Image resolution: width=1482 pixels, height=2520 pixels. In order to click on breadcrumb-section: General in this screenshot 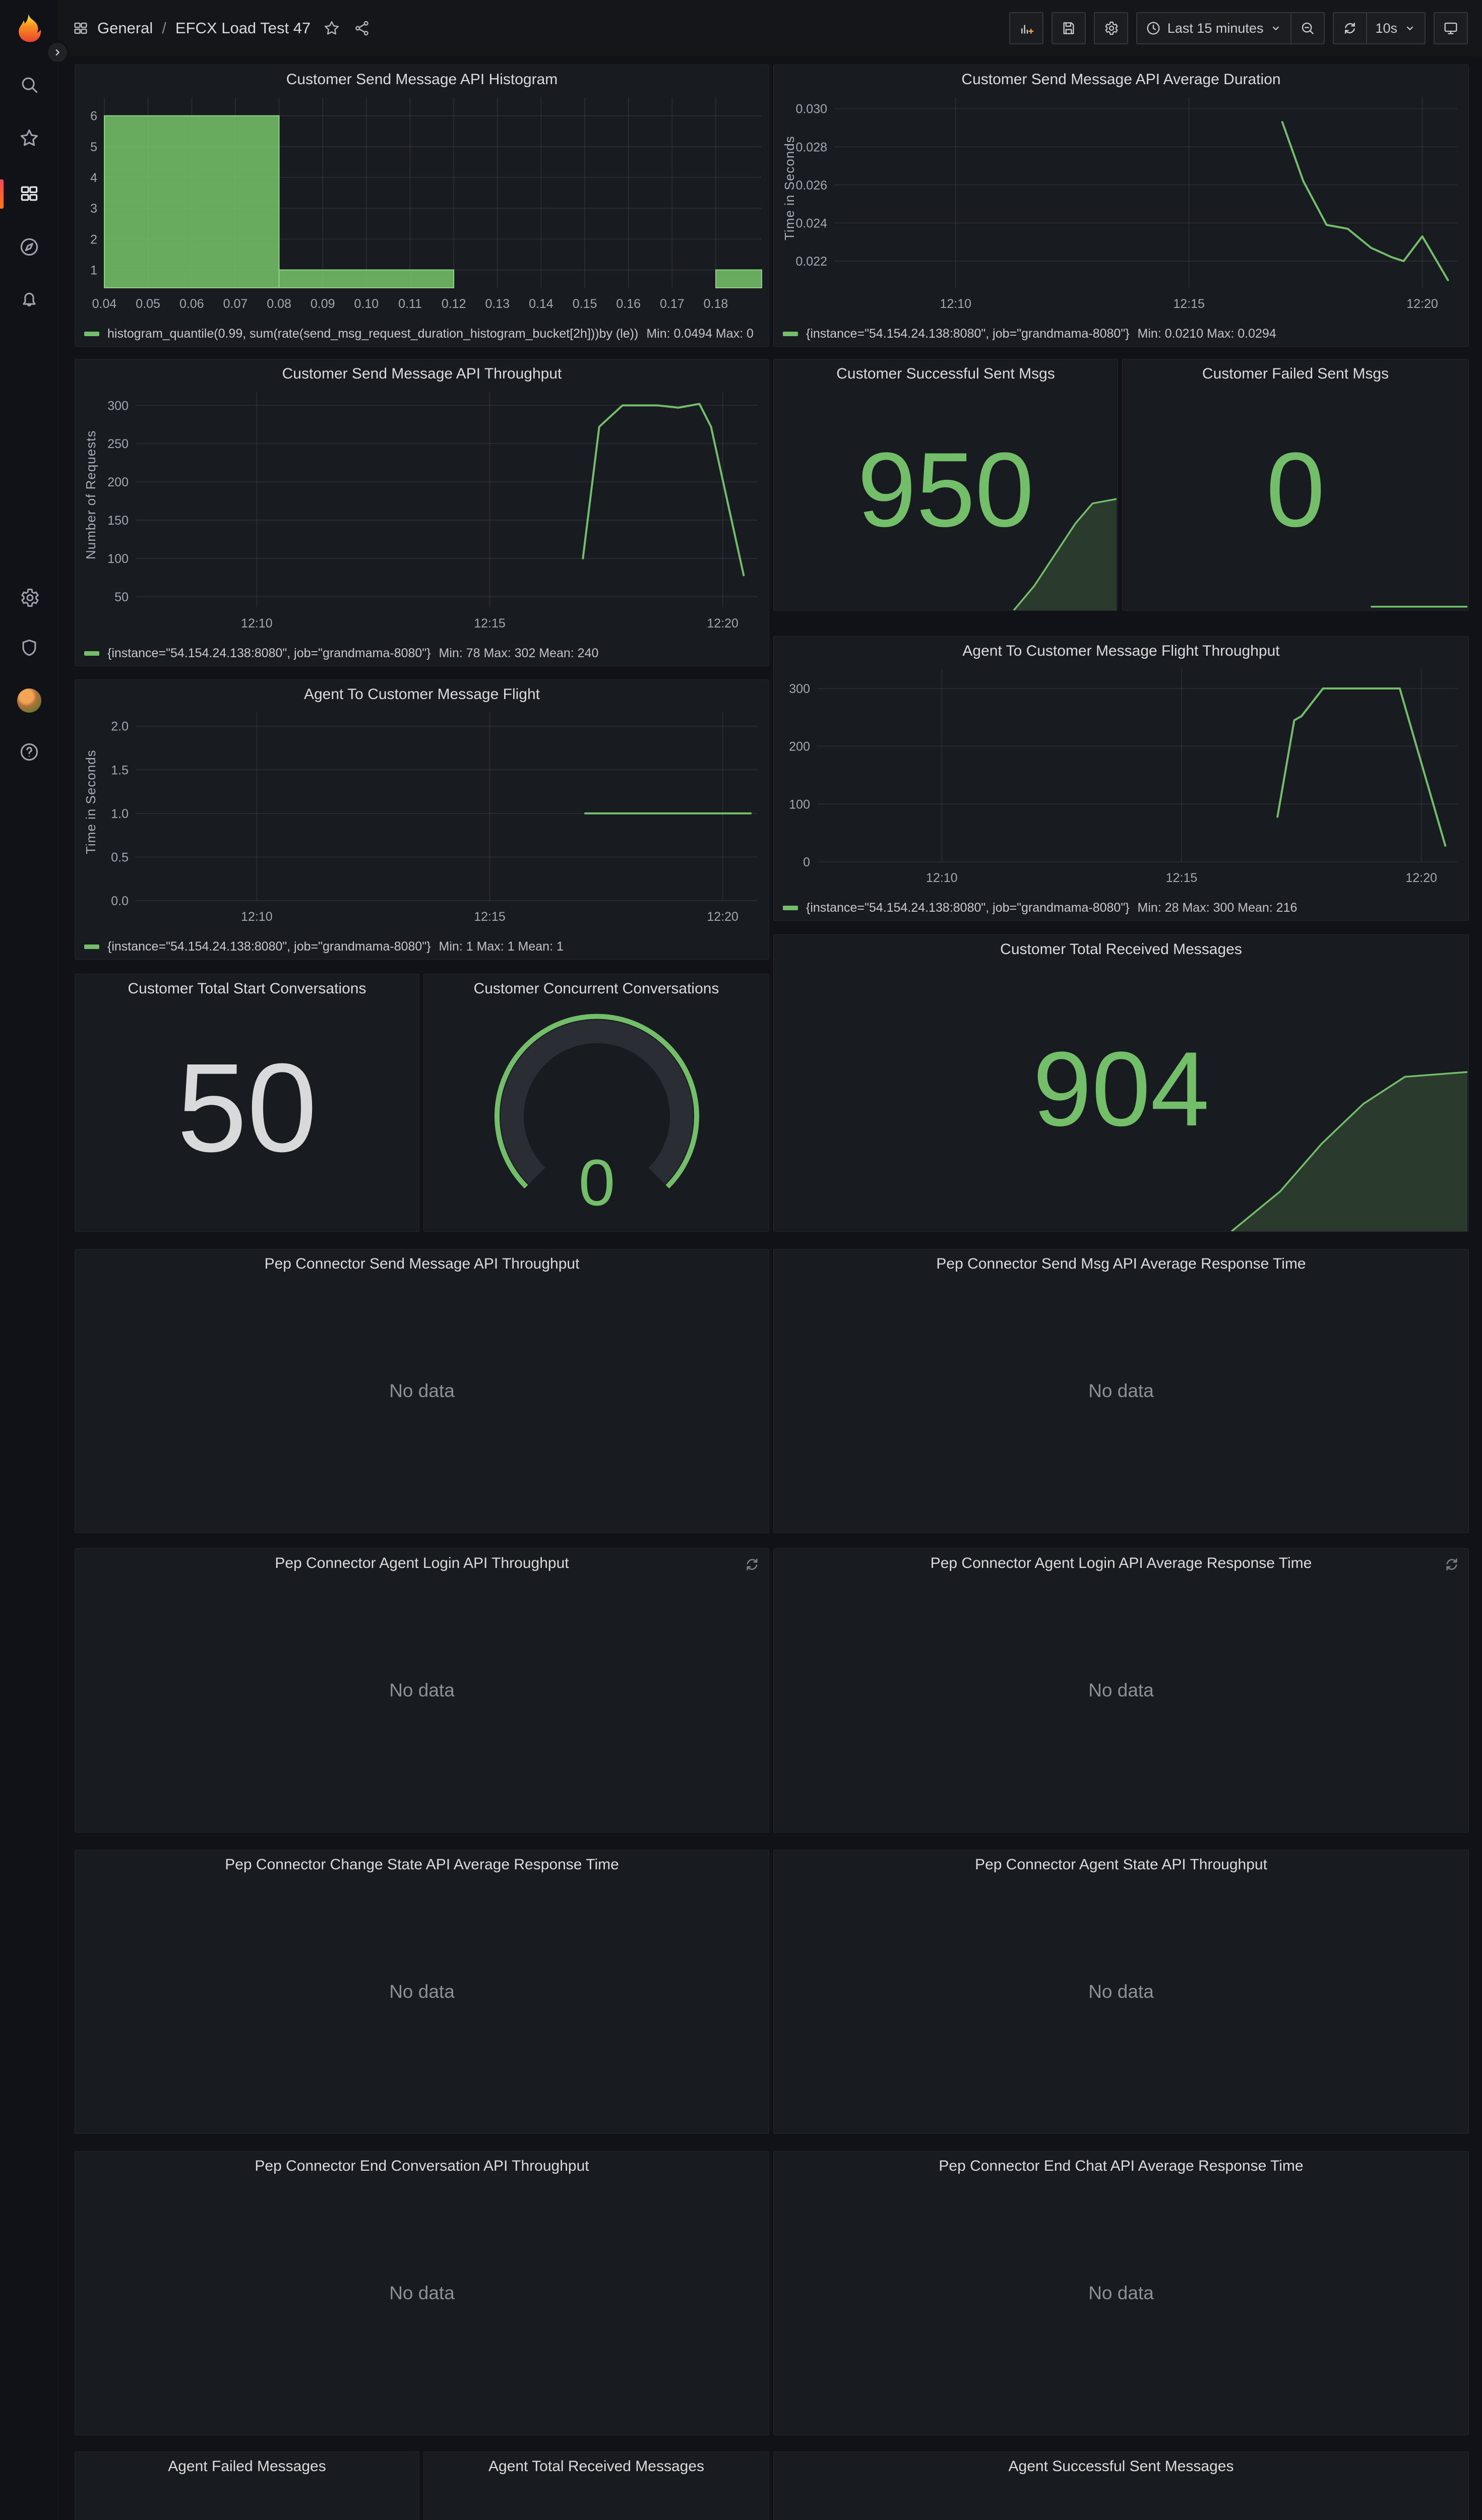, I will do `click(125, 28)`.